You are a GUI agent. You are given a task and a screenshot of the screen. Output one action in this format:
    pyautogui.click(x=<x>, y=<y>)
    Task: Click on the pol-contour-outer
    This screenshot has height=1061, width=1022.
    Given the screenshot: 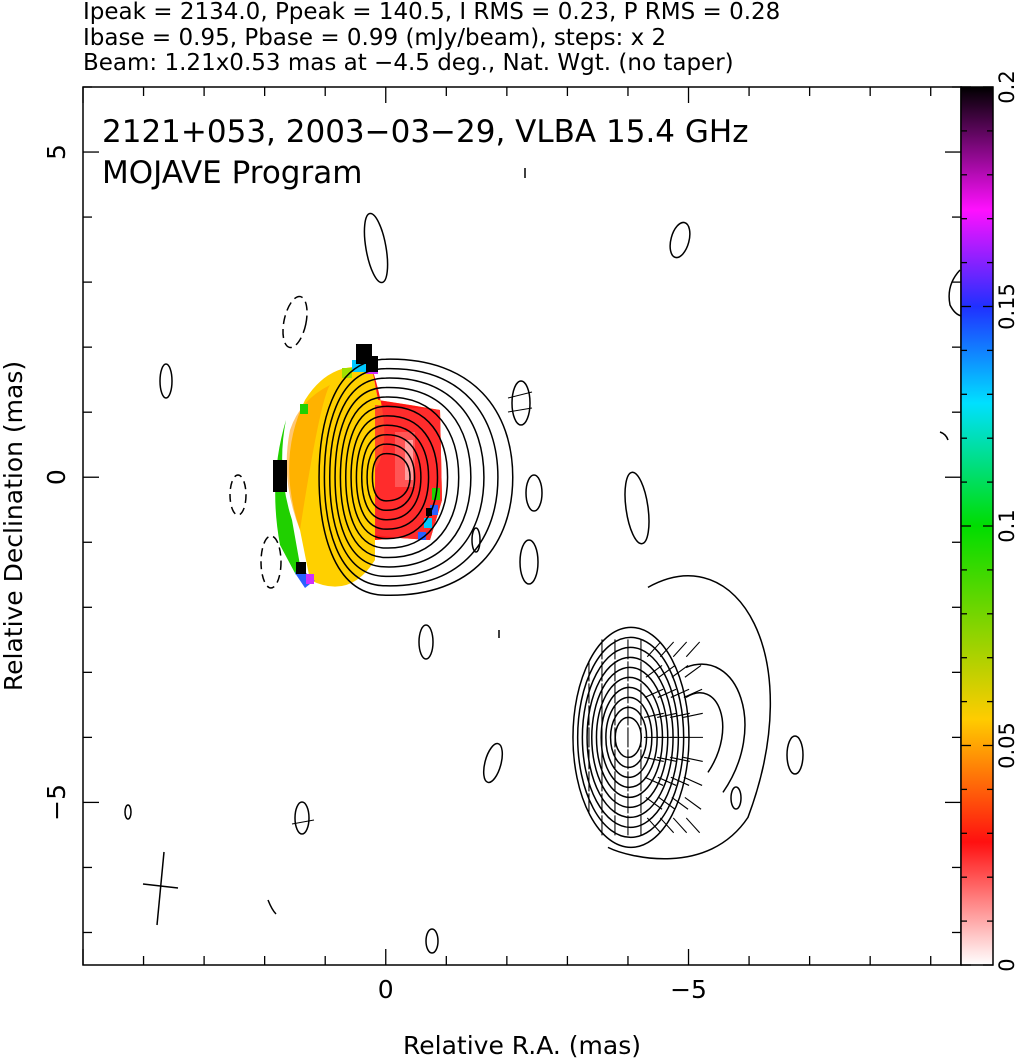 What is the action you would take?
    pyautogui.click(x=689, y=717)
    